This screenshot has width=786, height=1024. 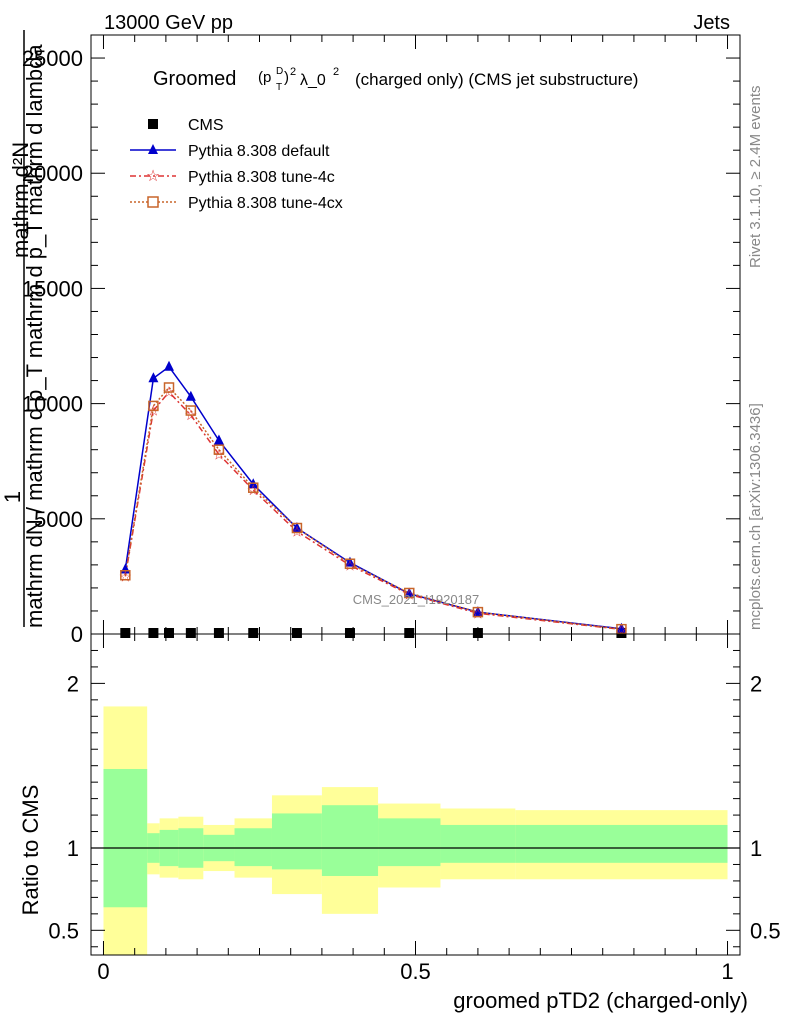 What do you see at coordinates (756, 683) in the screenshot?
I see `y-tick-label-ratio-right: 2` at bounding box center [756, 683].